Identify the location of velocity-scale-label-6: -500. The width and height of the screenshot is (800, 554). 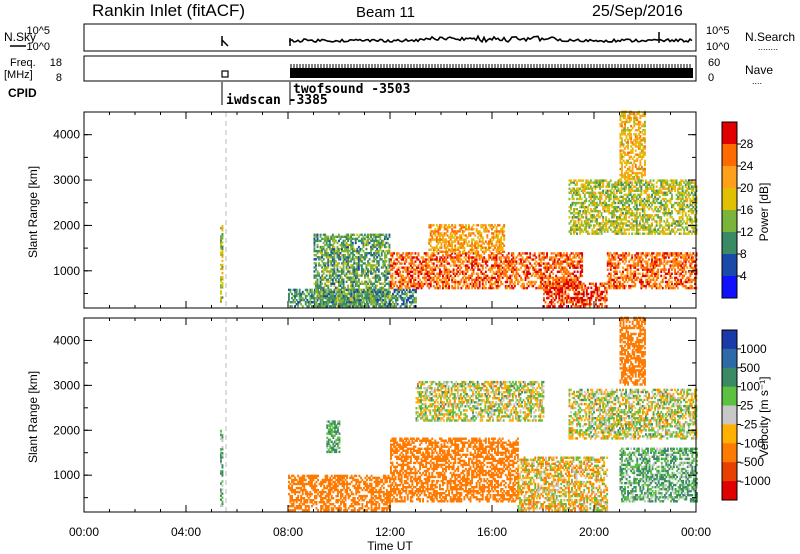
(752, 462).